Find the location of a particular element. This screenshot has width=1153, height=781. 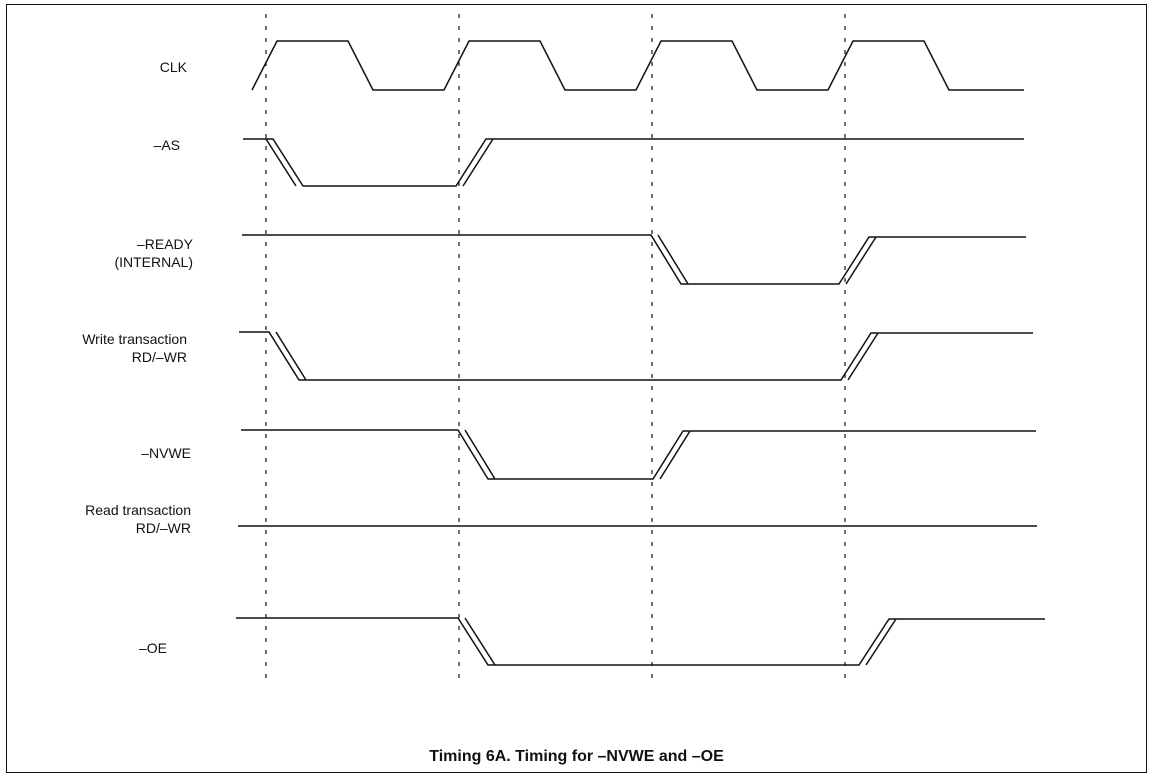

oe-label: –OE is located at coordinates (152, 648).